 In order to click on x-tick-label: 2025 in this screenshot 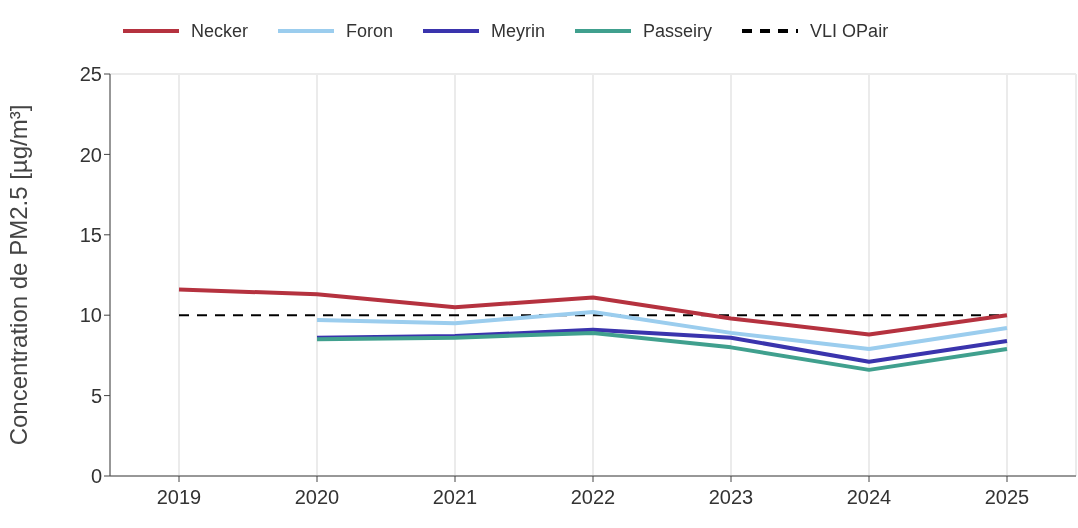, I will do `click(1007, 497)`.